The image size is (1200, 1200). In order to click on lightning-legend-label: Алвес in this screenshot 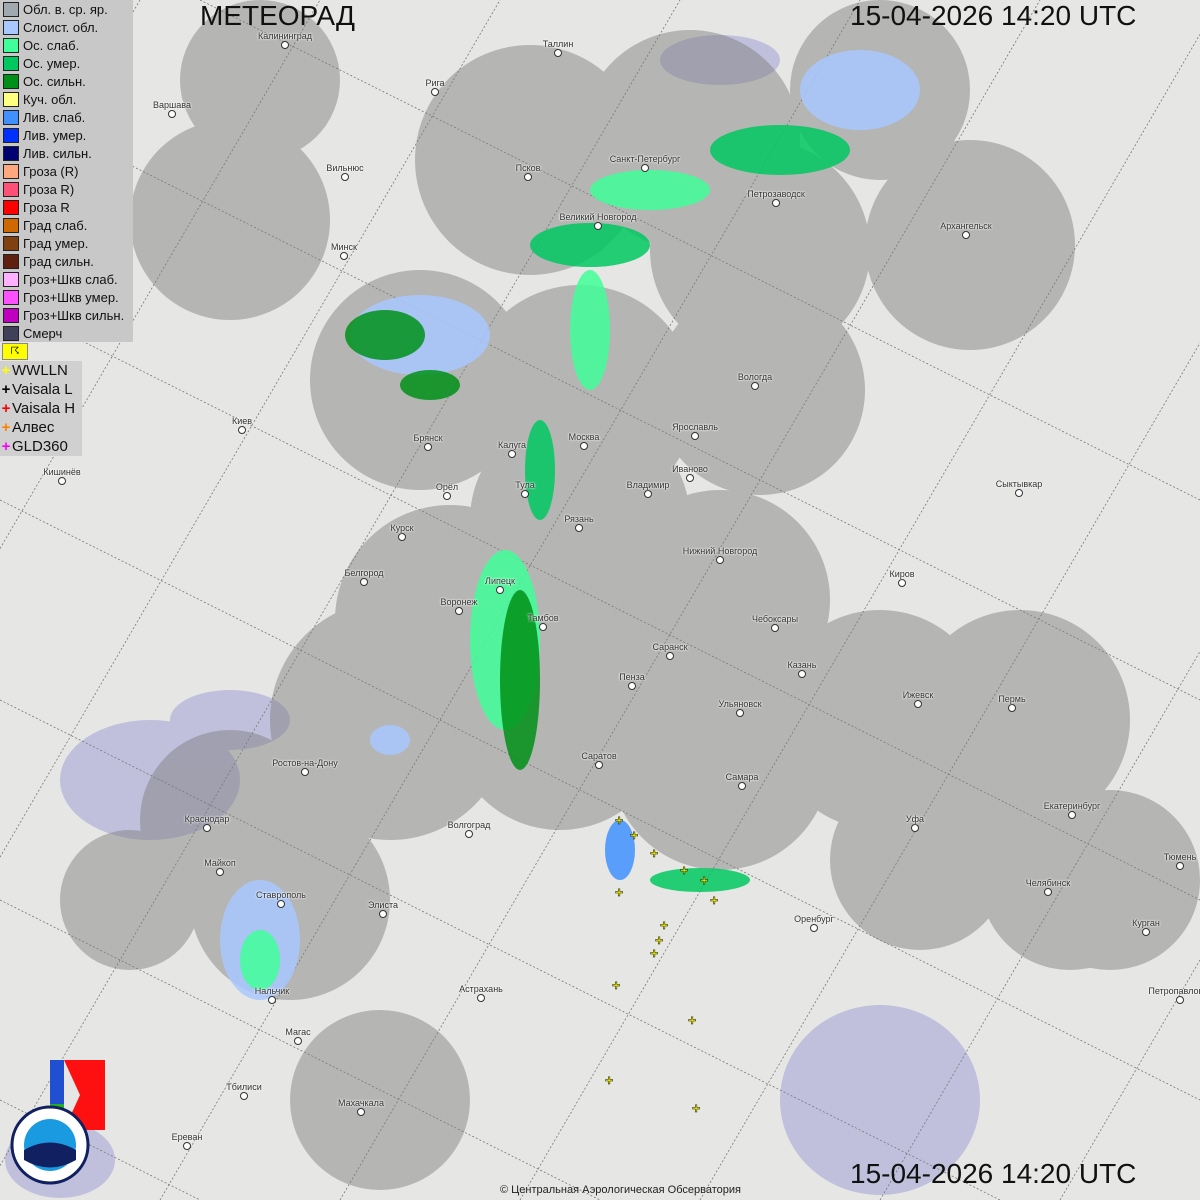, I will do `click(33, 427)`.